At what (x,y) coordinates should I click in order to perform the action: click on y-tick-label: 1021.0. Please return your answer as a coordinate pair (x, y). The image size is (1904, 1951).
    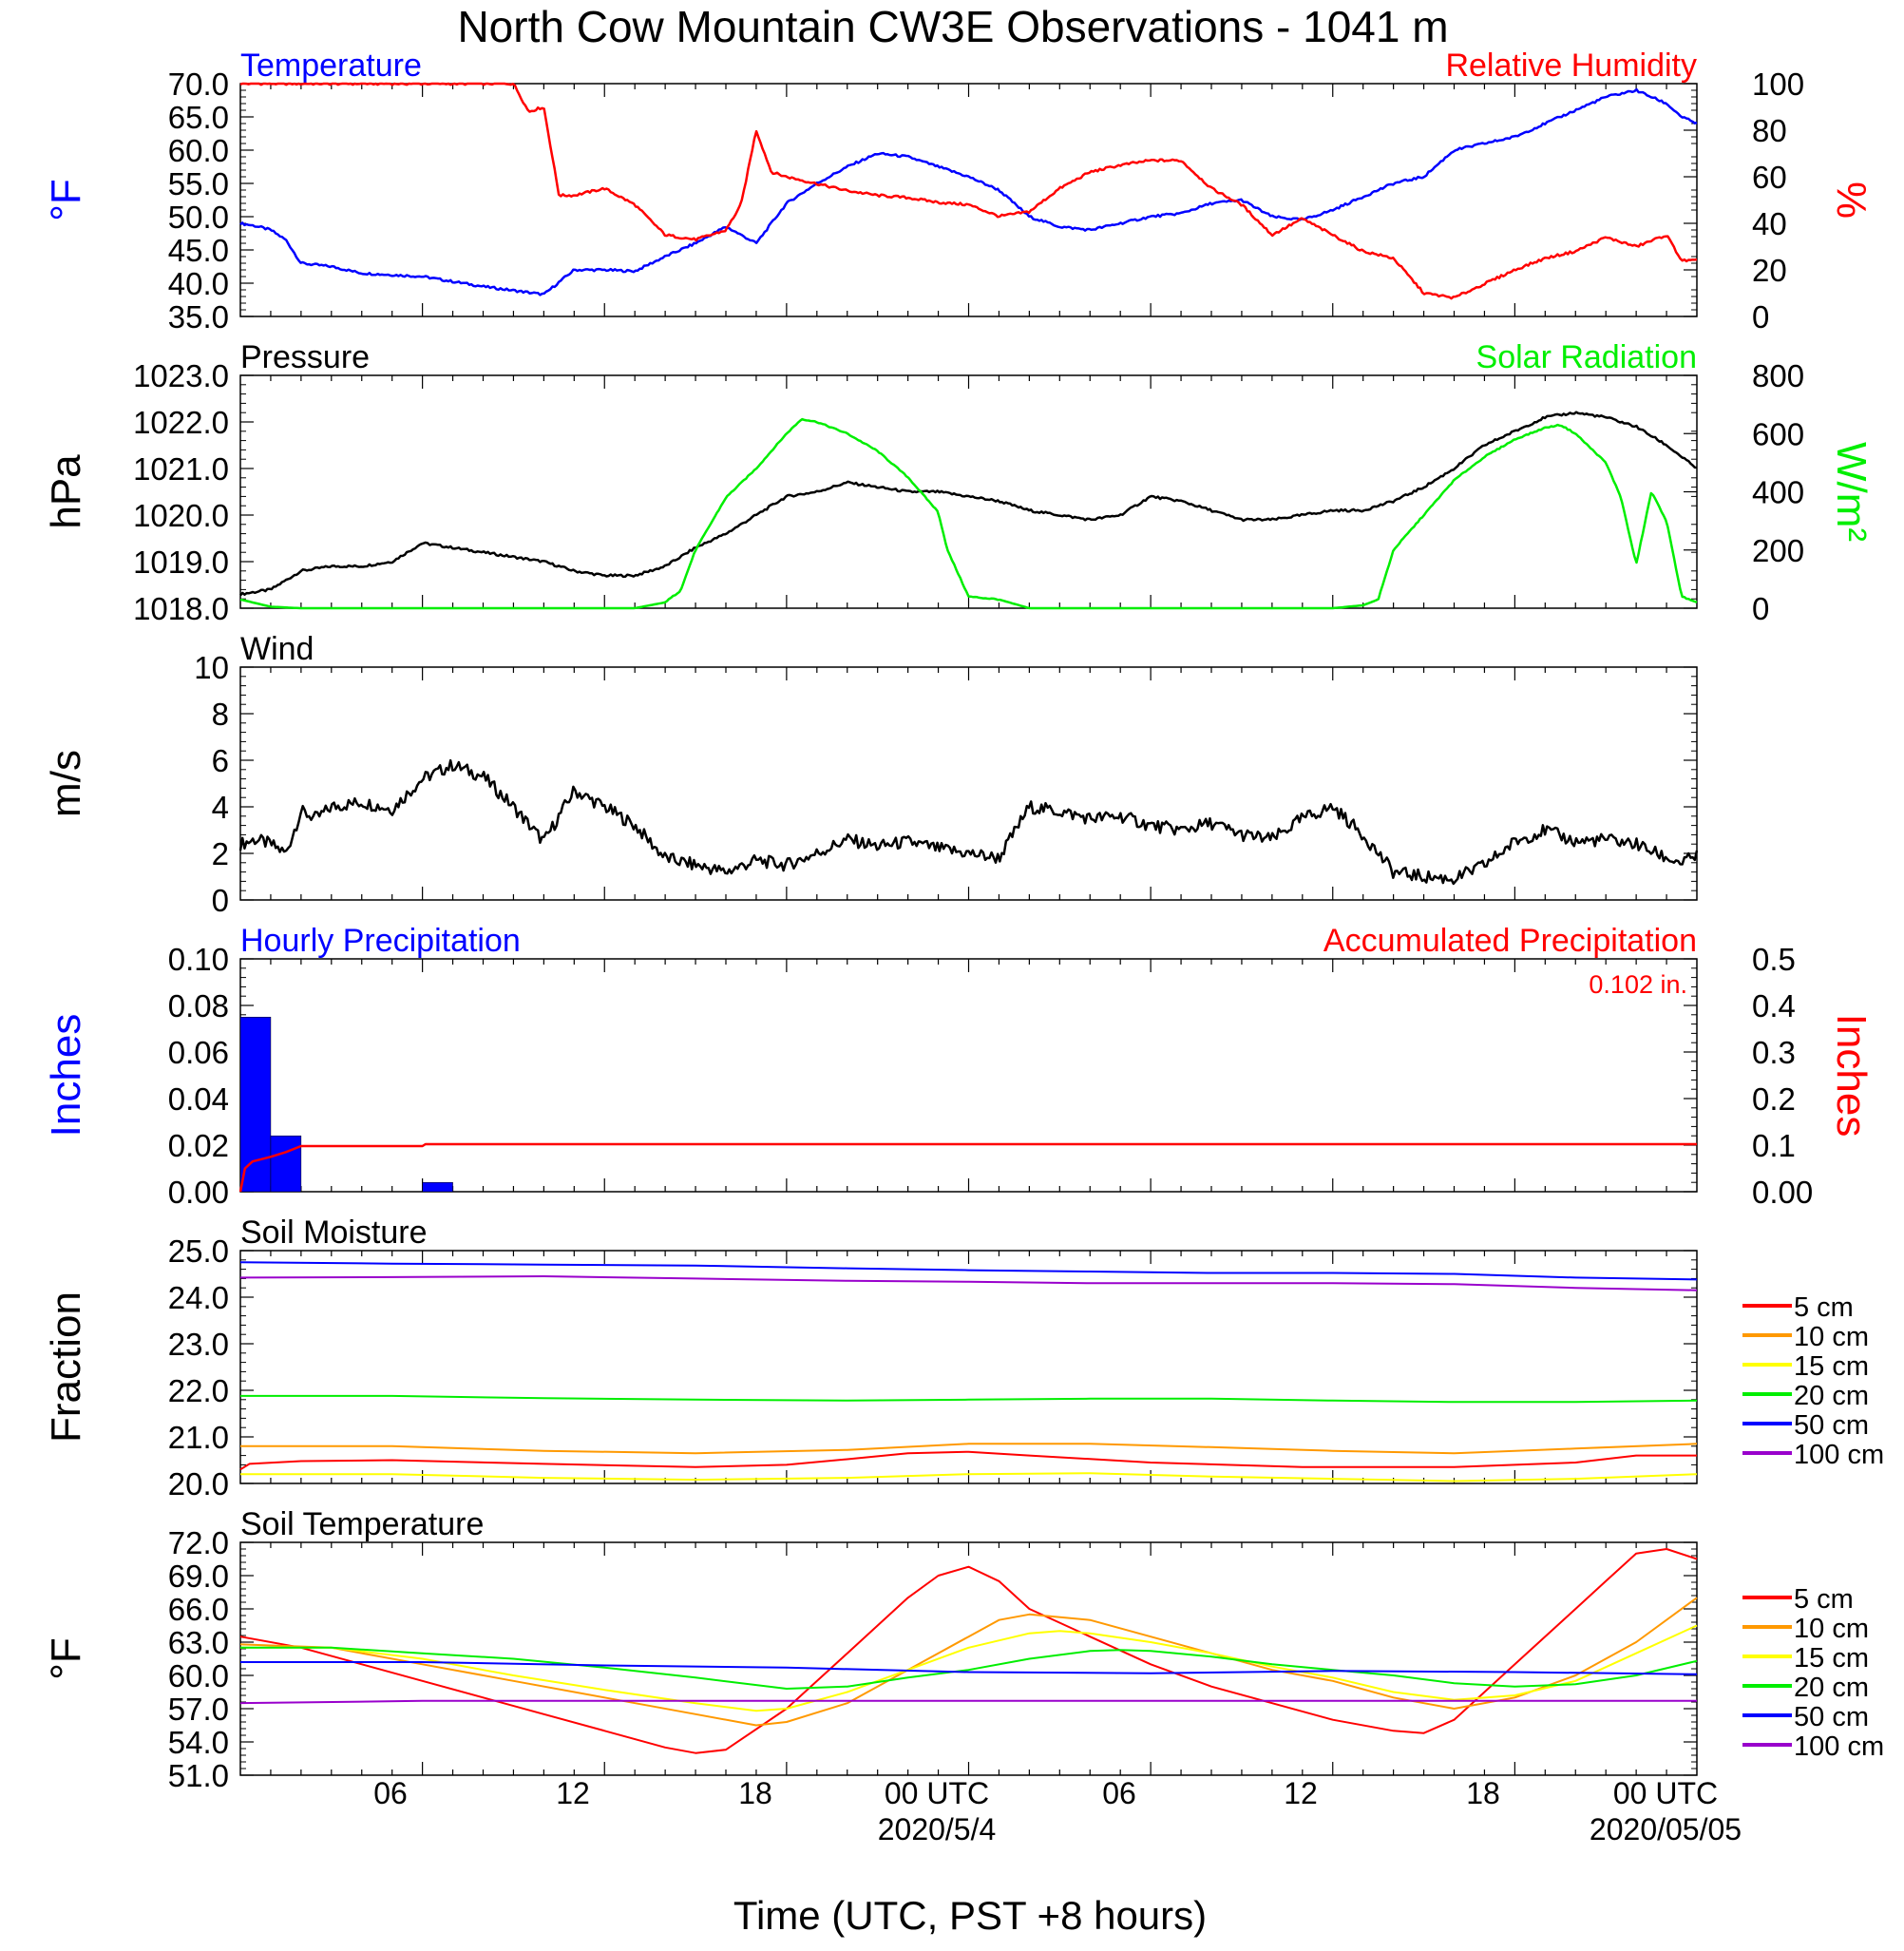
    Looking at the image, I should click on (181, 469).